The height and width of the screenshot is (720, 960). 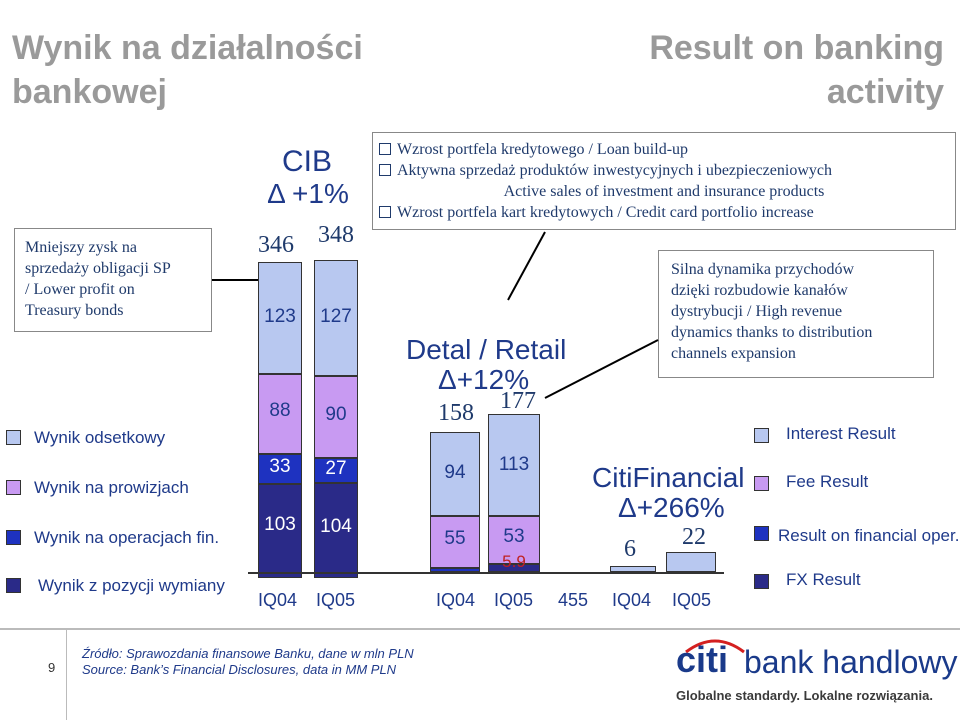 What do you see at coordinates (100, 437) in the screenshot?
I see `legend-pl-interest: Wynik odsetkowy` at bounding box center [100, 437].